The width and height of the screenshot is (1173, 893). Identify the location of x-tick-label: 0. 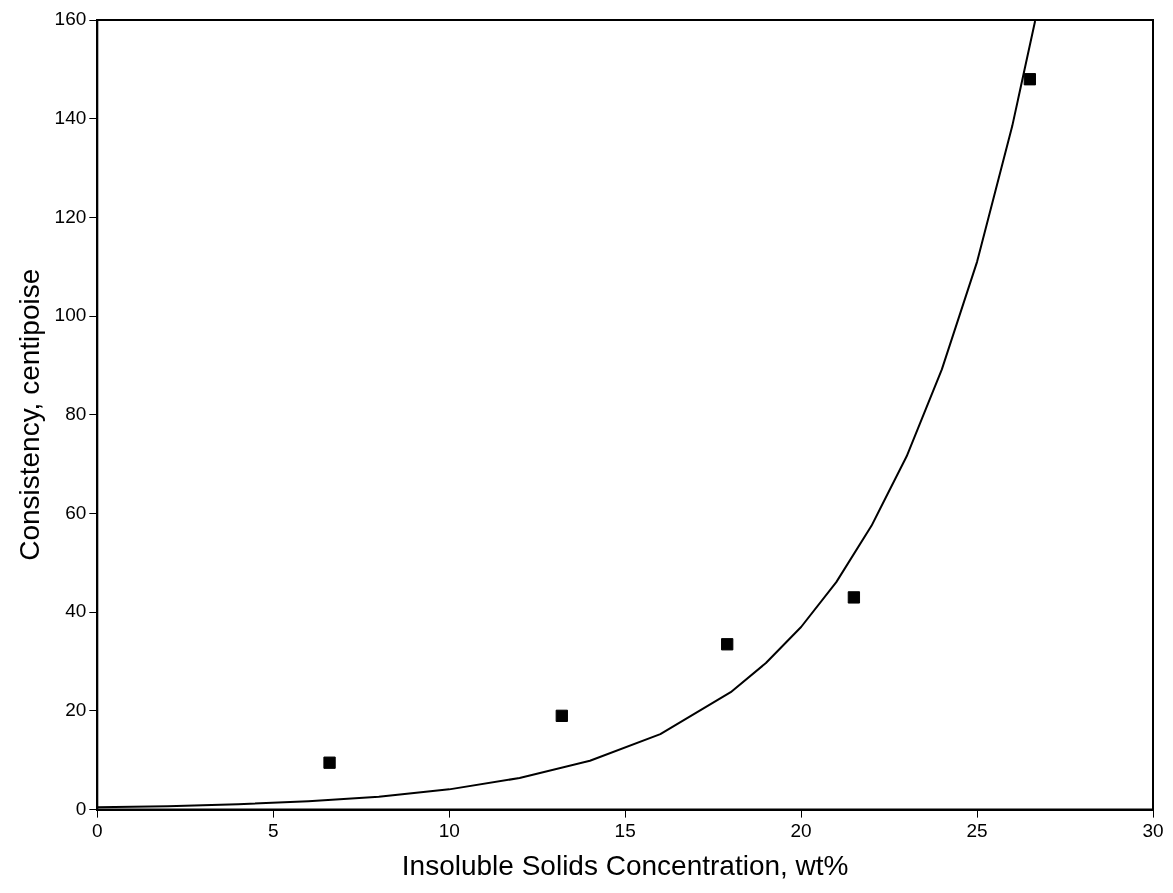
(97, 831).